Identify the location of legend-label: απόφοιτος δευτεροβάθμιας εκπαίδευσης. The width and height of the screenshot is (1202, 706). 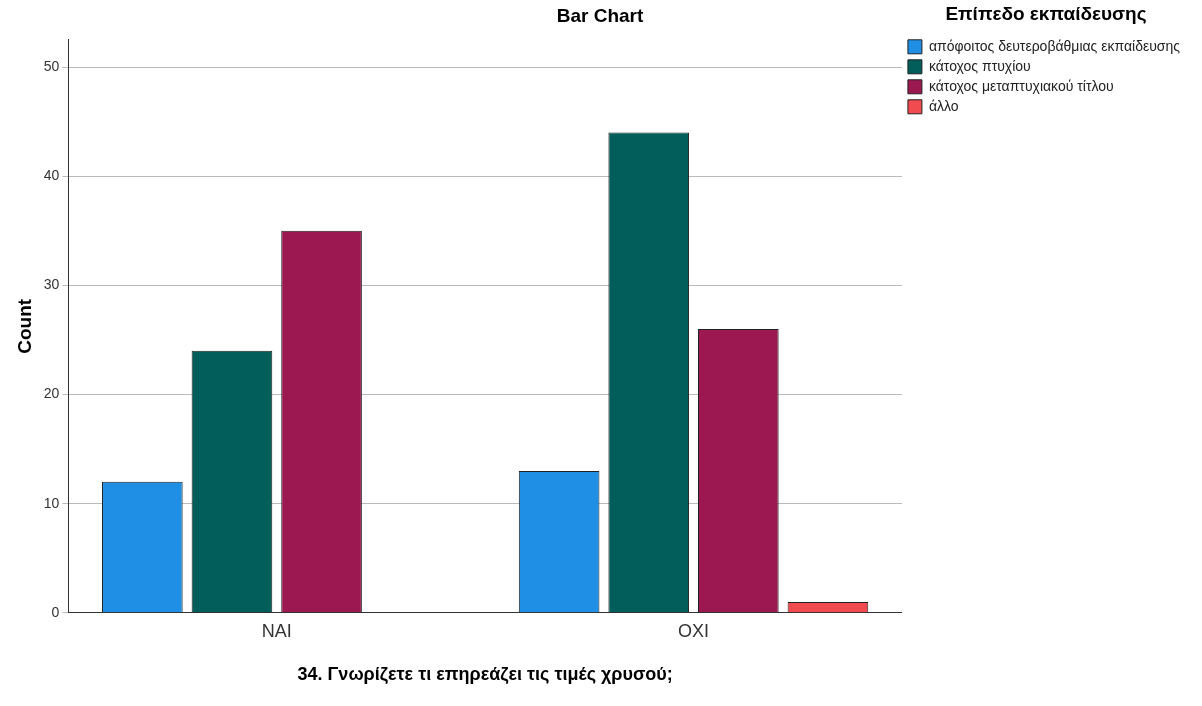
(1054, 45).